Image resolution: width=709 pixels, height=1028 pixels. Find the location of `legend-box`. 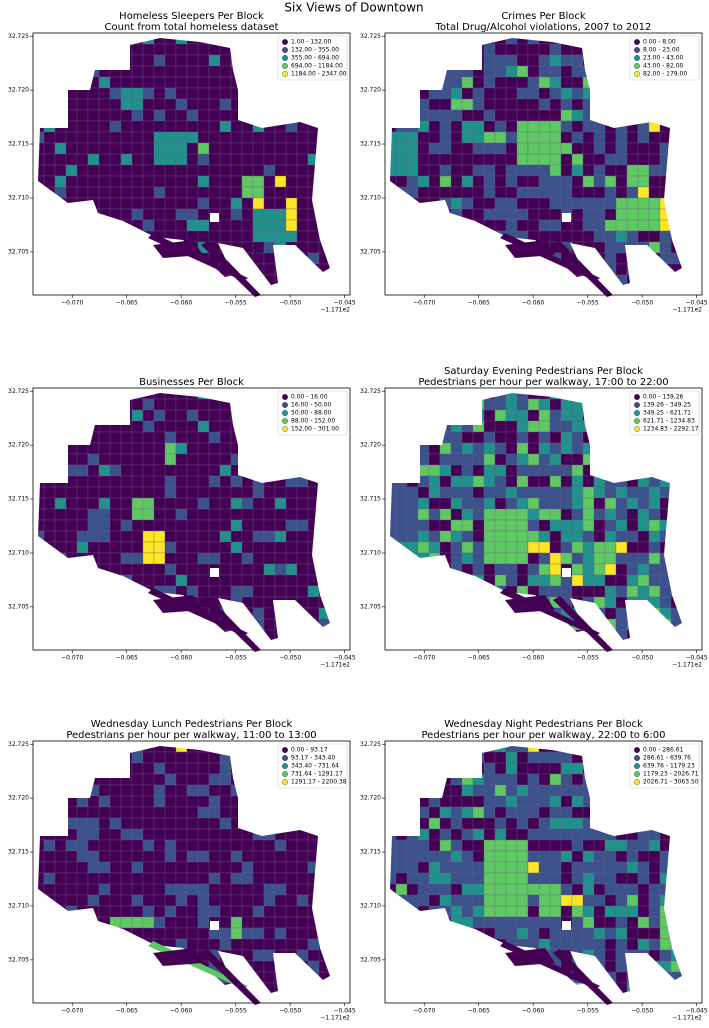

legend-box is located at coordinates (664, 413).